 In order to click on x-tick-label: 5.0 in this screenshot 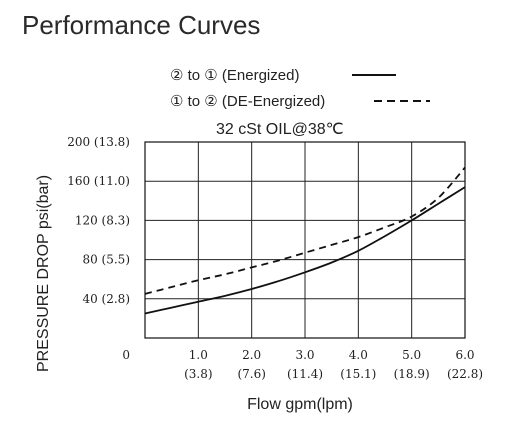, I will do `click(411, 355)`.